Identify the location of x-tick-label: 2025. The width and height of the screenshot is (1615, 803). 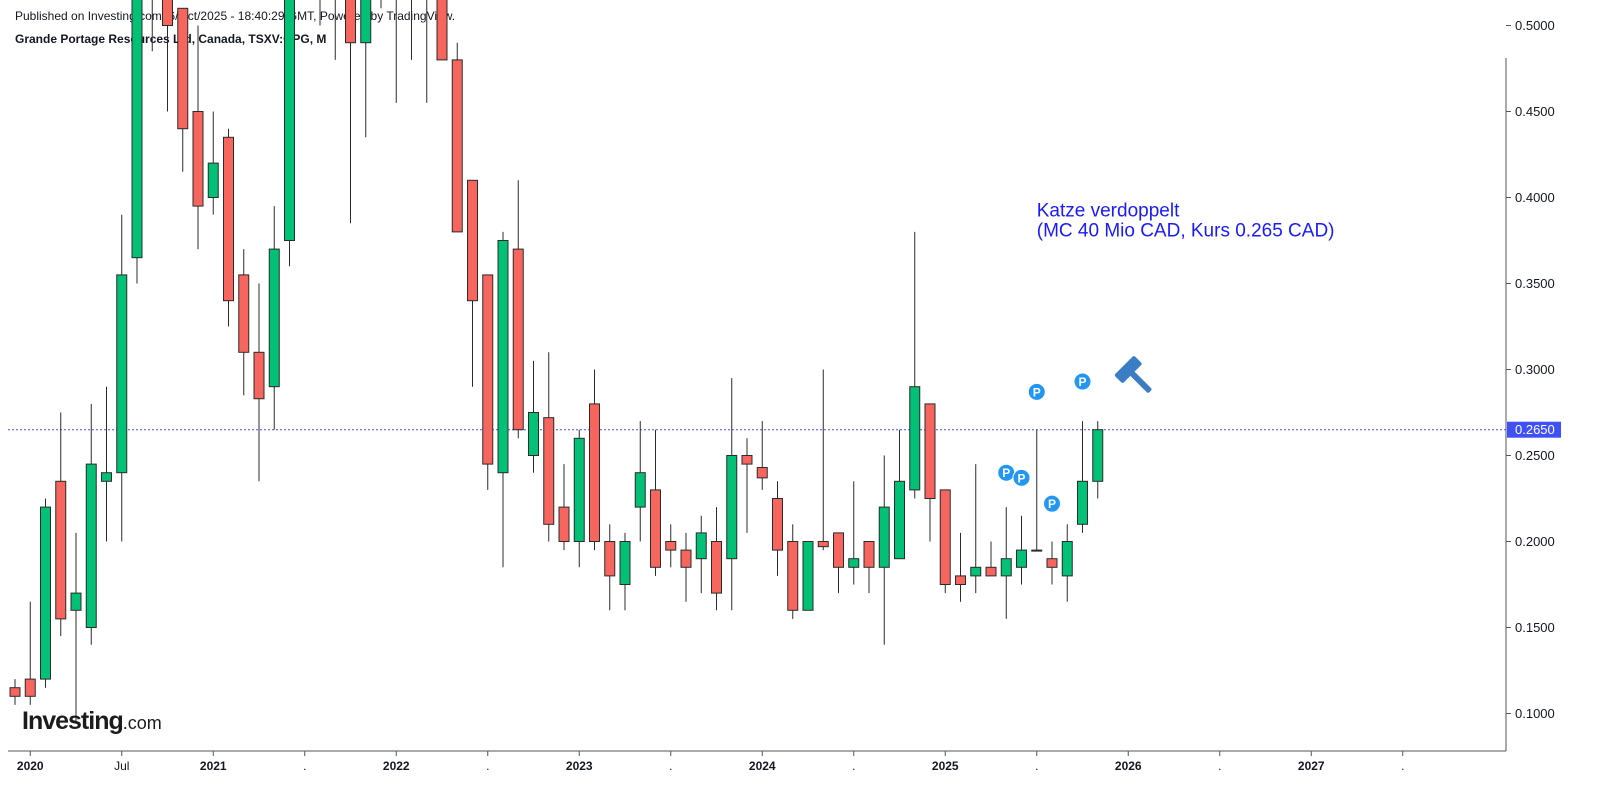
(945, 766).